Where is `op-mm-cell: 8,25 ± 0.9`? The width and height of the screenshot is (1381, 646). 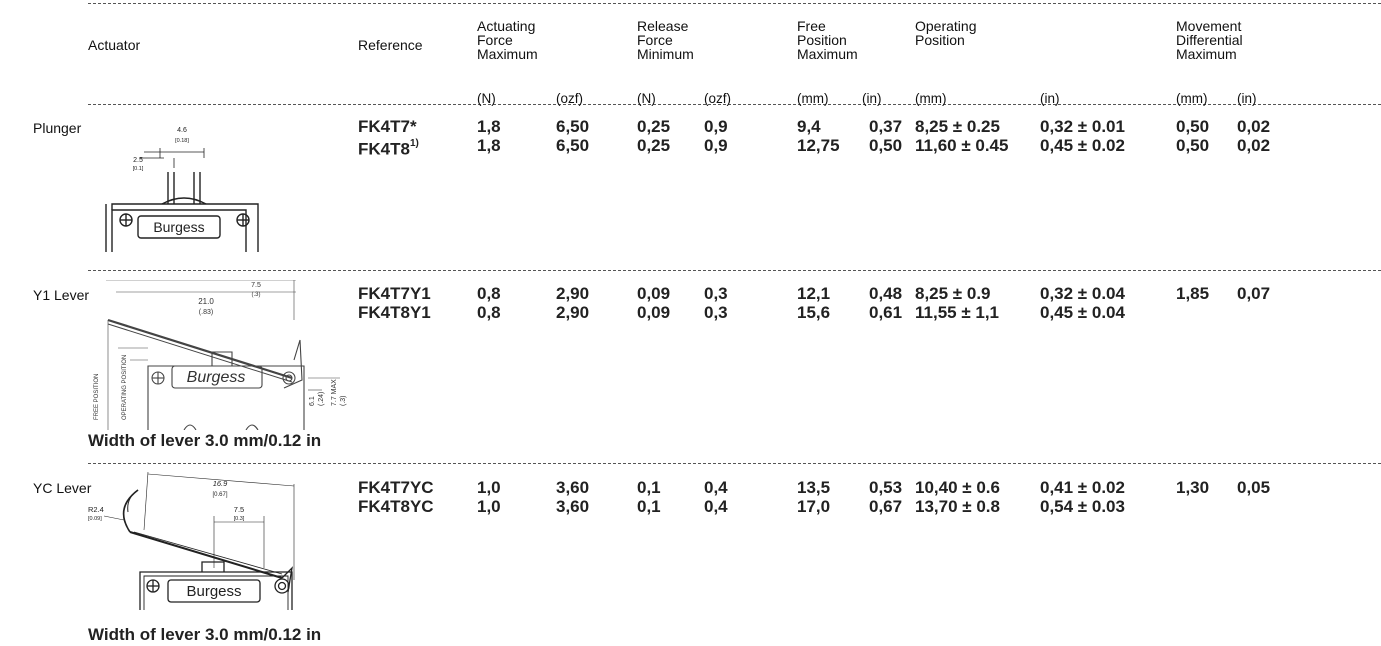 op-mm-cell: 8,25 ± 0.9 is located at coordinates (953, 293).